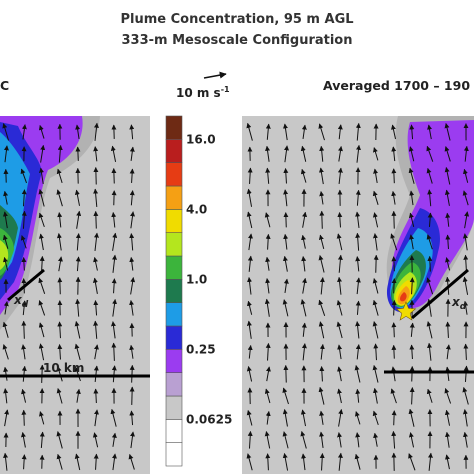 This screenshot has height=474, width=474. Describe the element at coordinates (225, 89) in the screenshot. I see `vector-reference-exponent: -1` at that location.